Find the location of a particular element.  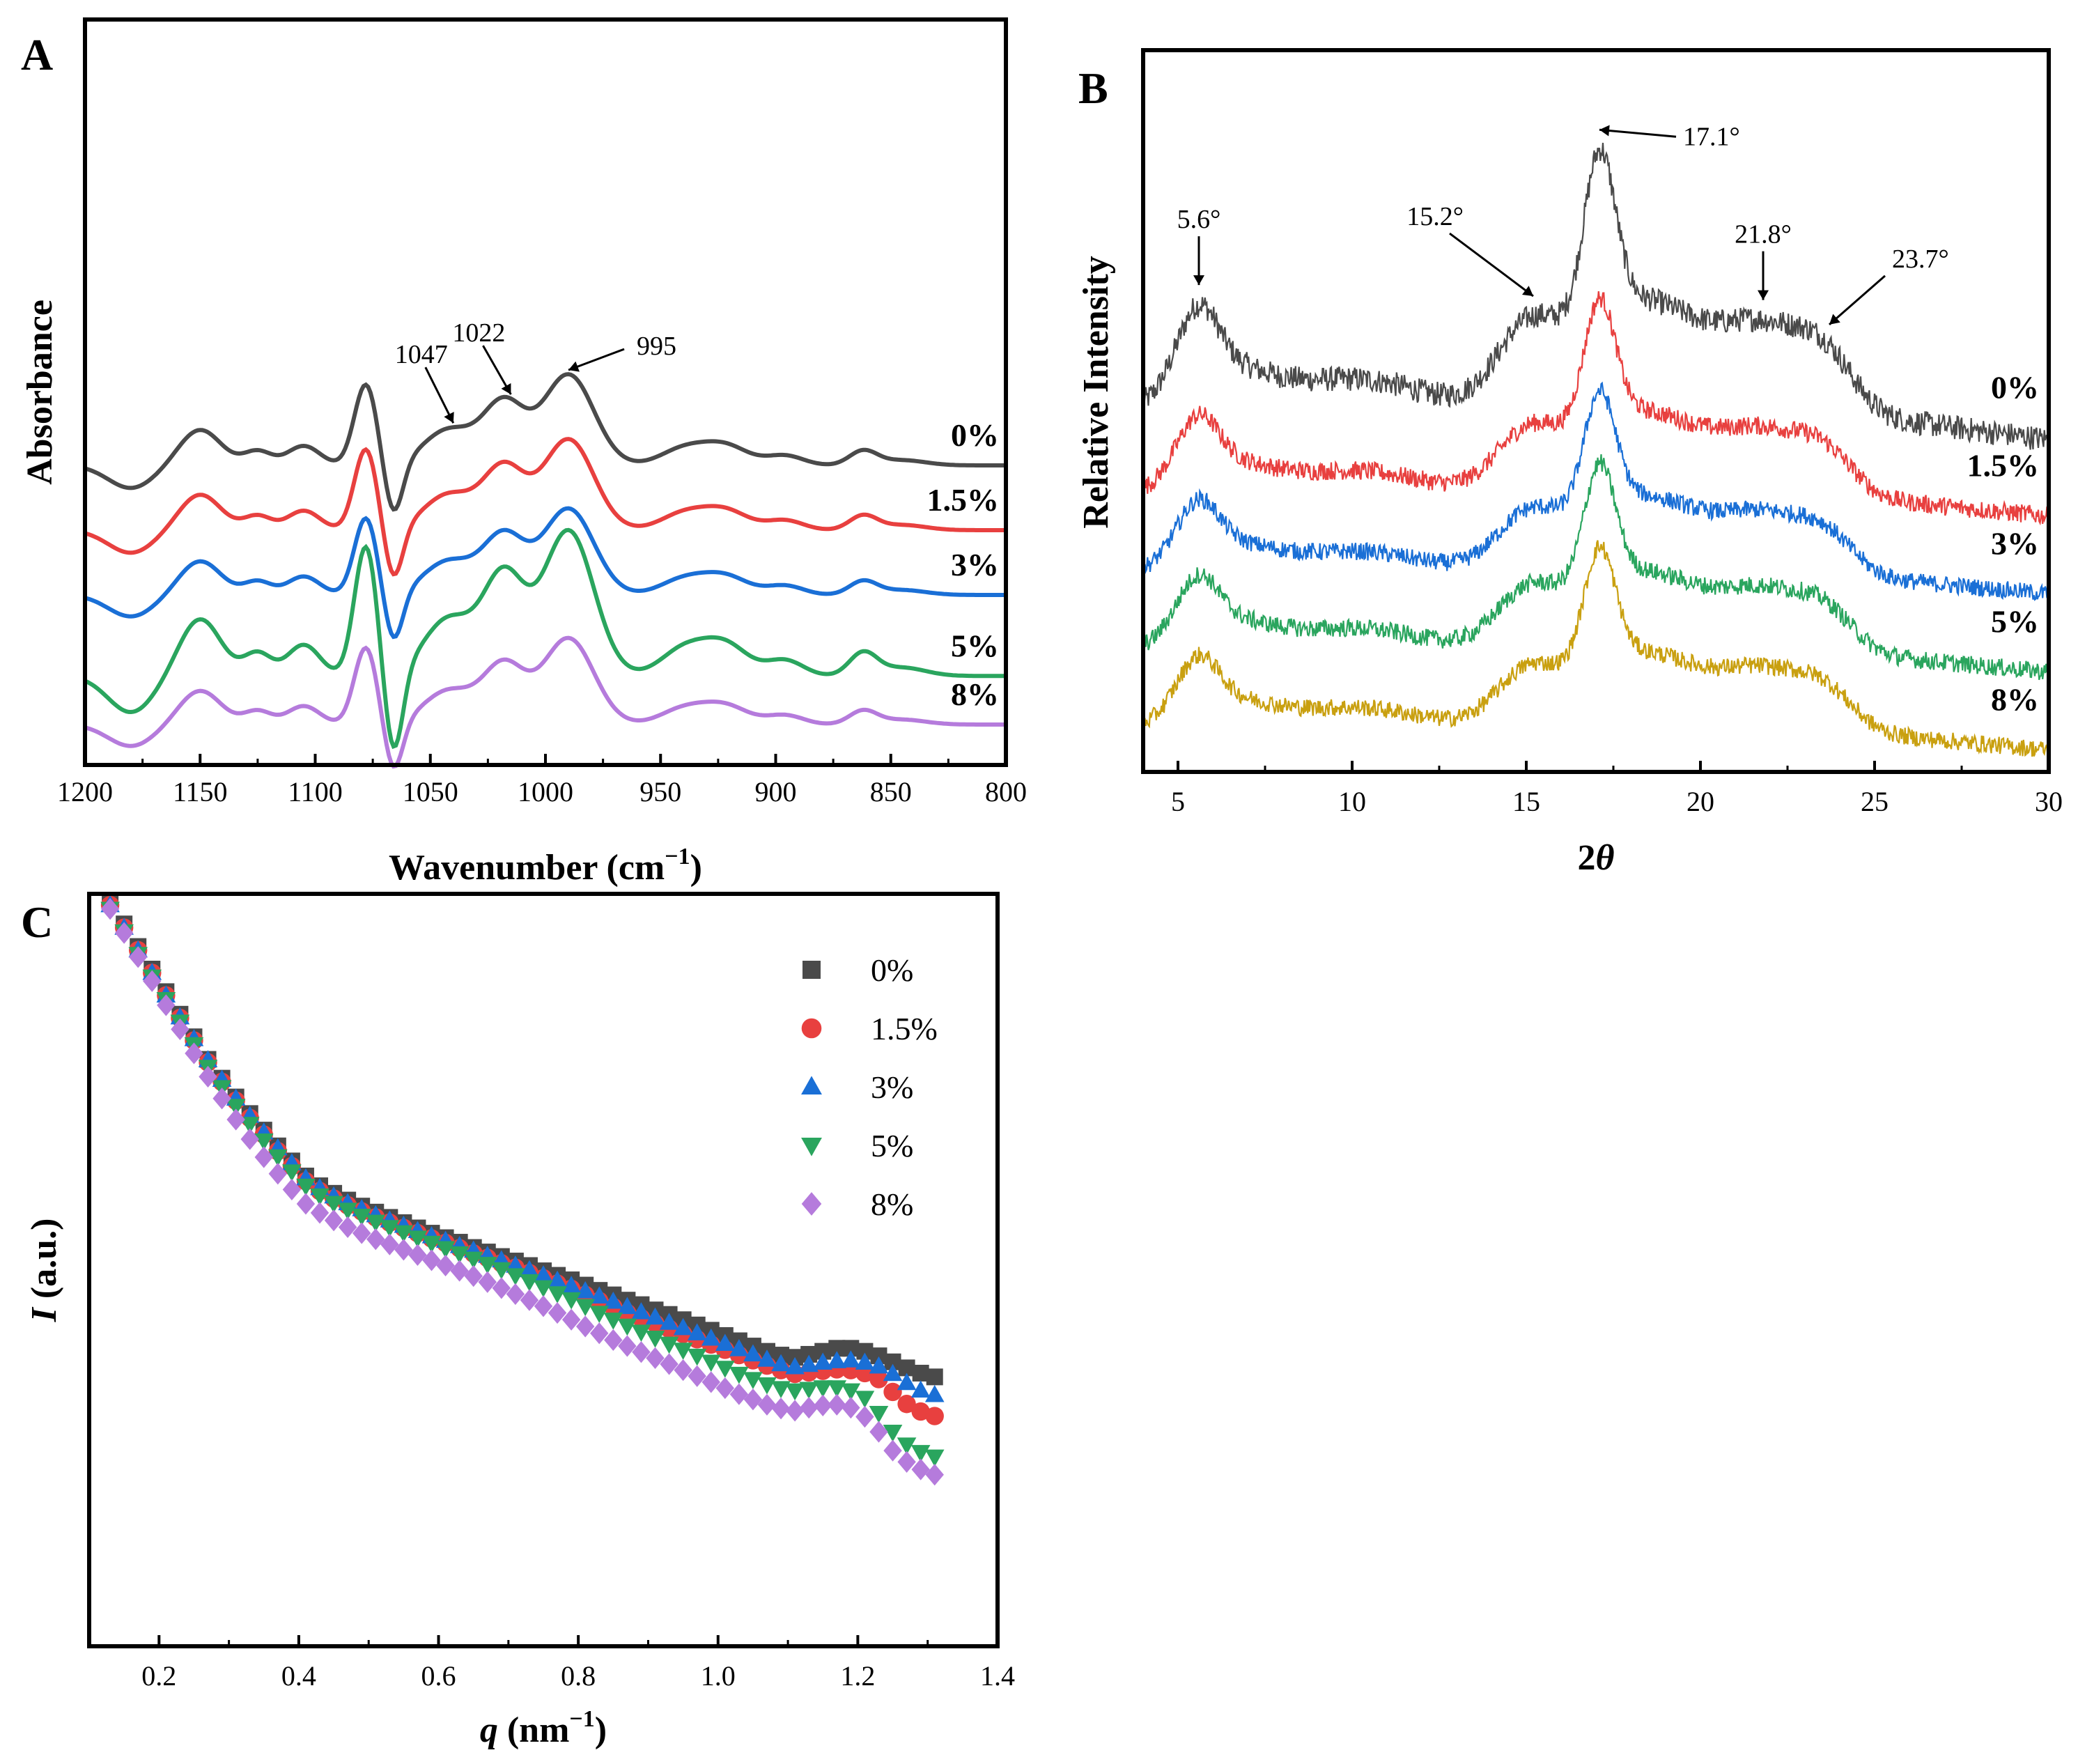

panel-a-series-tag: 0% is located at coordinates (975, 435).